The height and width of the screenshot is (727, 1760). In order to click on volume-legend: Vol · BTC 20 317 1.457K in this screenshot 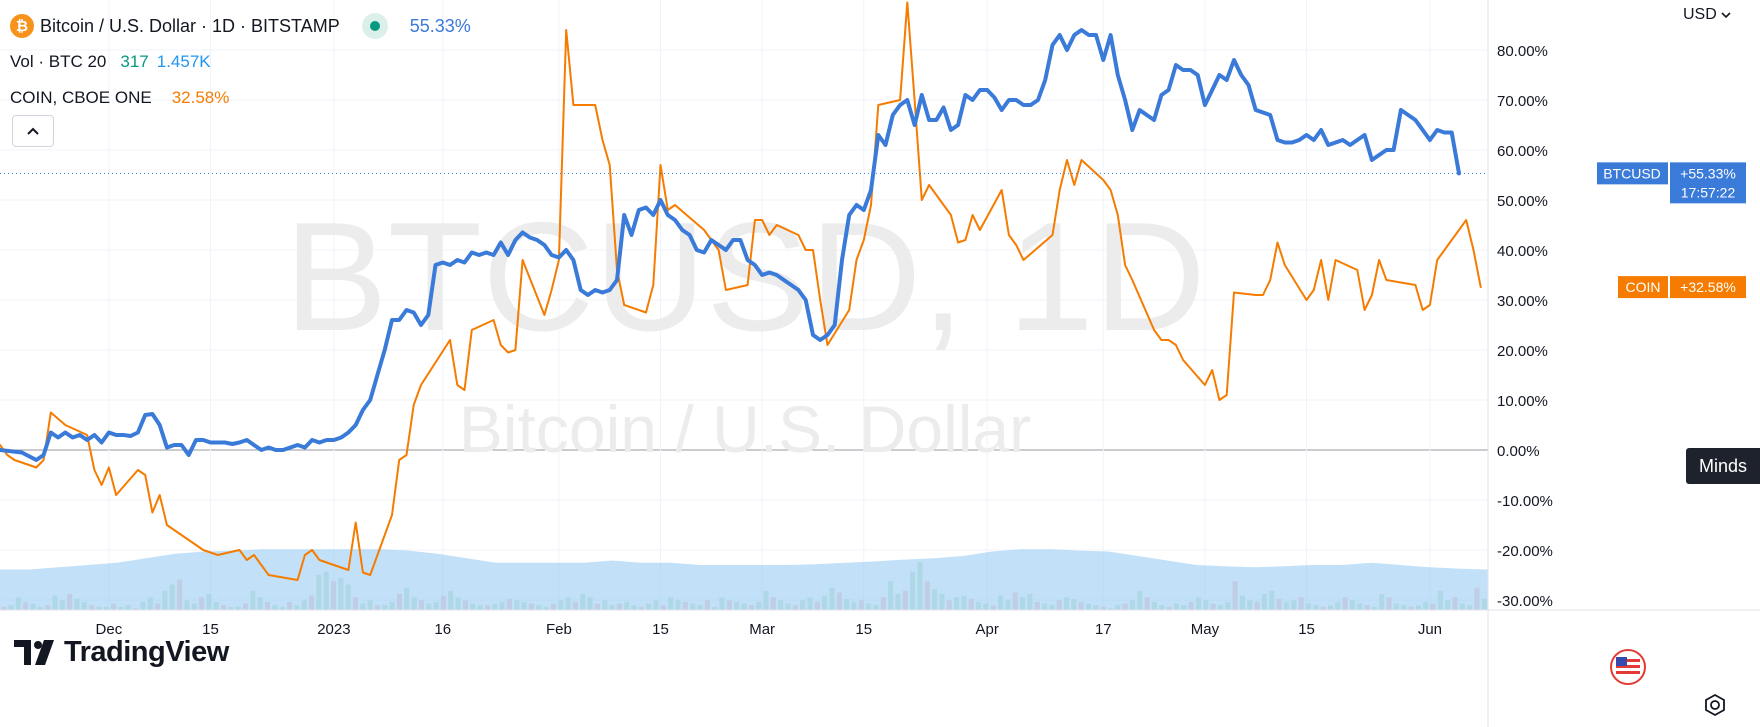, I will do `click(240, 62)`.